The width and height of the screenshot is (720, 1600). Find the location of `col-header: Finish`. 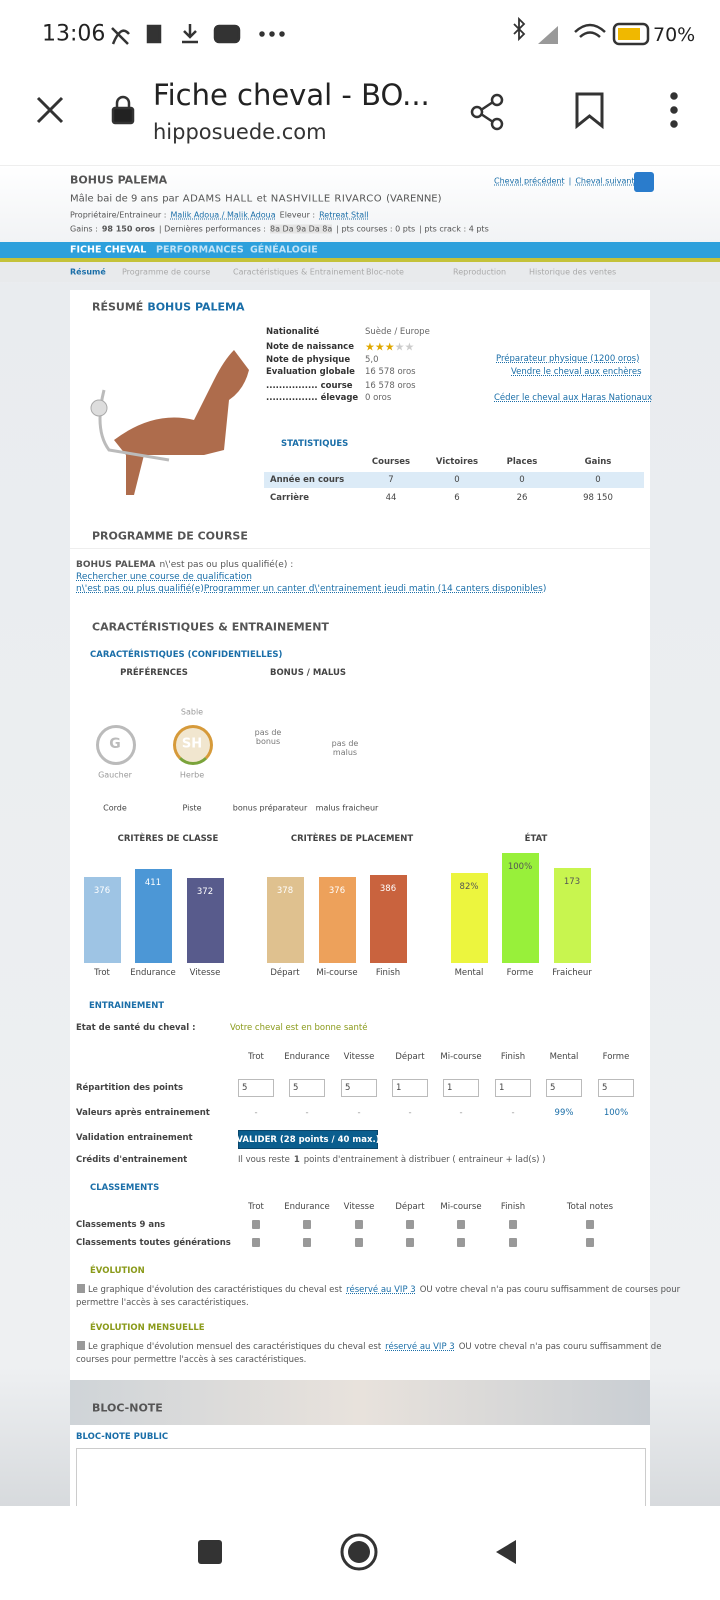

col-header: Finish is located at coordinates (513, 1207).